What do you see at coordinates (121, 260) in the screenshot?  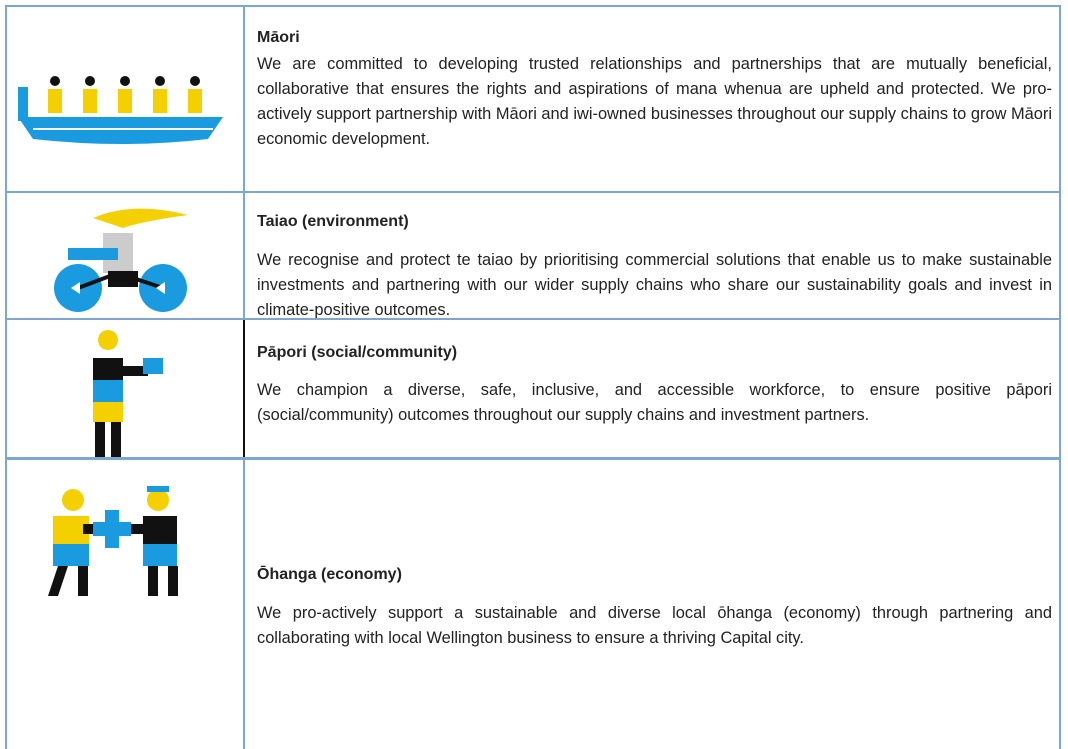 I see `cyclist-illustration` at bounding box center [121, 260].